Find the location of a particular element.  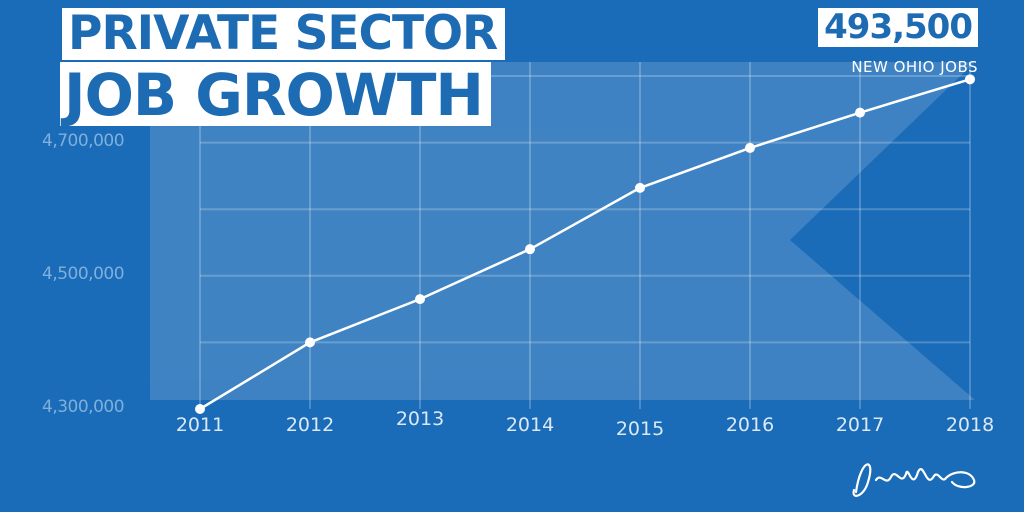

title-line-1: PRIVATE SECTOR is located at coordinates (284, 34).